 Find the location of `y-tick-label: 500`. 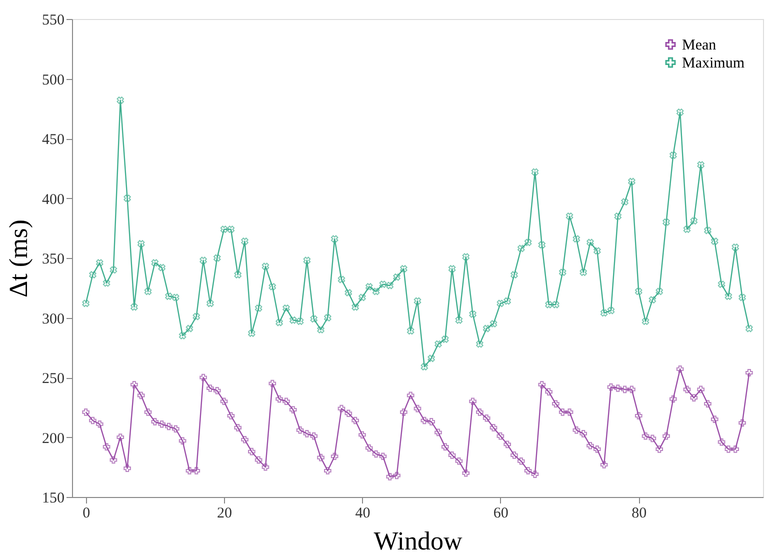

y-tick-label: 500 is located at coordinates (53, 80).